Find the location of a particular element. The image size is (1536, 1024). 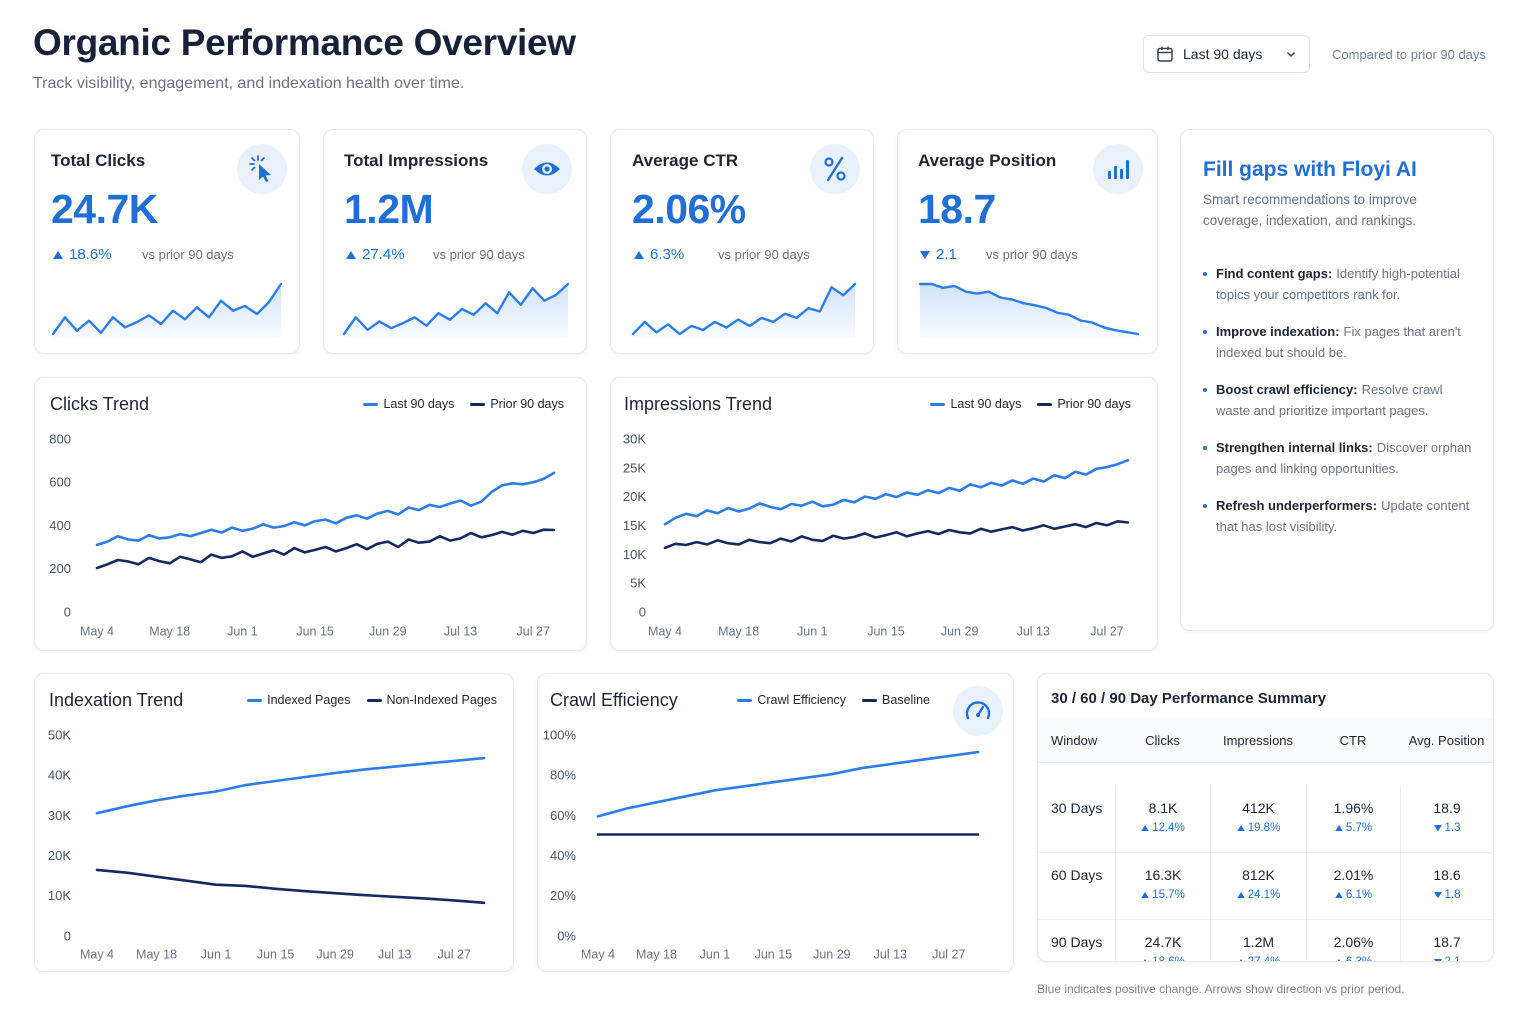

kpi-label: Total Impressions is located at coordinates (416, 160).